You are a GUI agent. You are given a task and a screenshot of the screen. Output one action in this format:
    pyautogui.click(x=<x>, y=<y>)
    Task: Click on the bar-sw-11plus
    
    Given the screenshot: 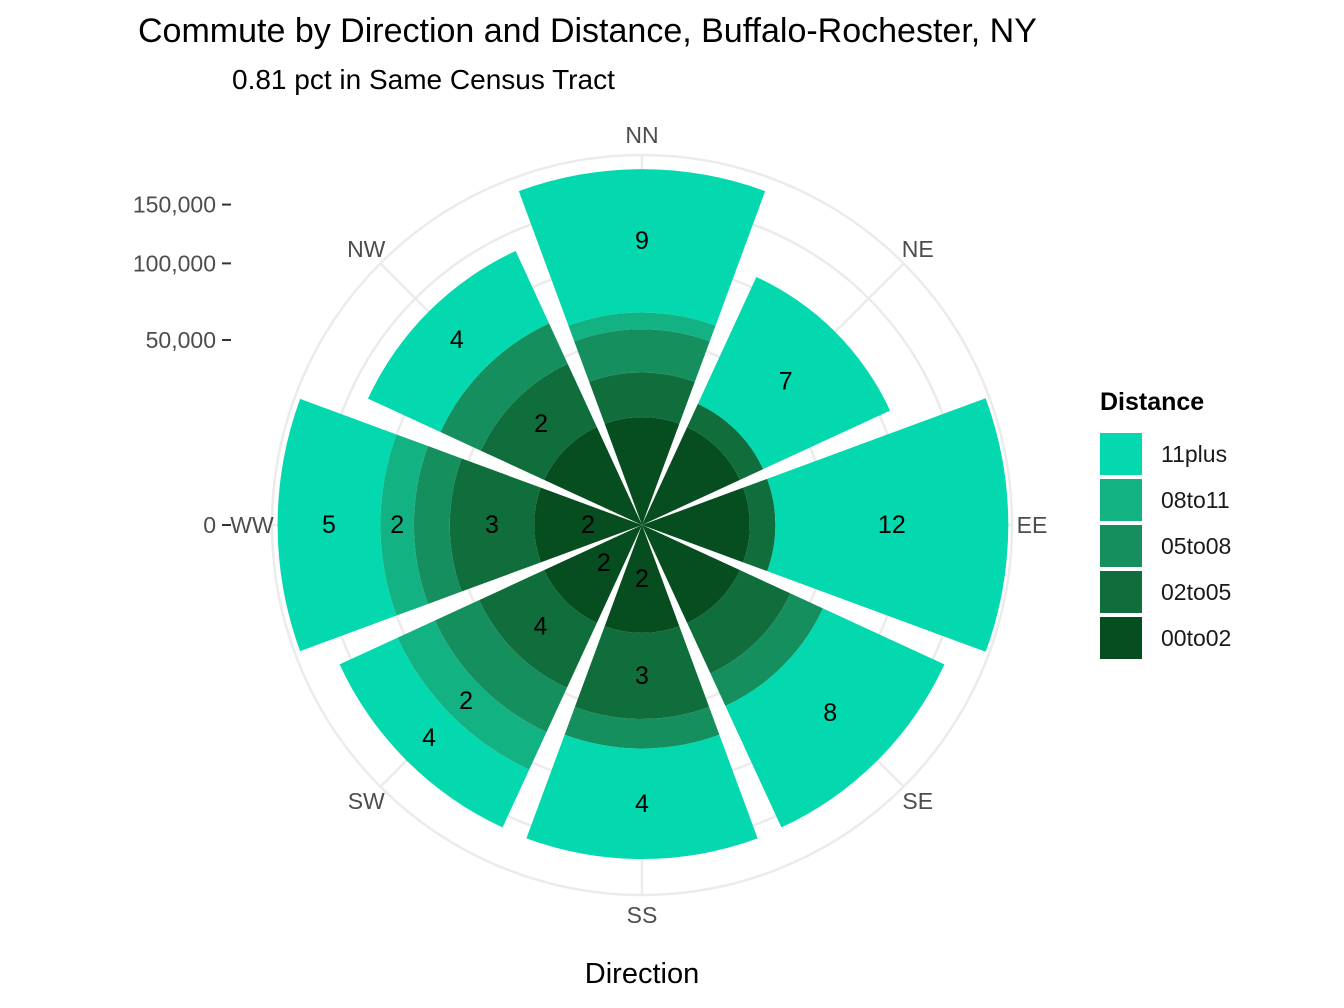 What is the action you would take?
    pyautogui.click(x=434, y=732)
    